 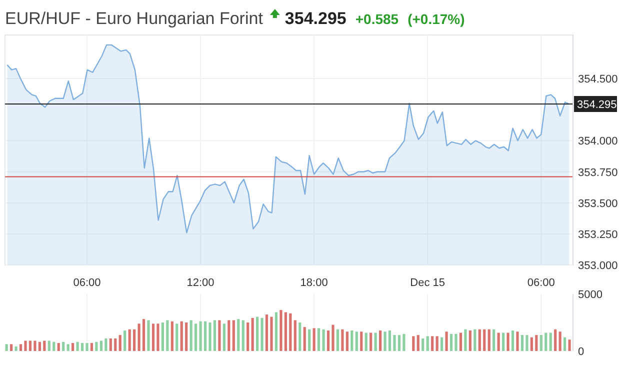 I want to click on y-tick-label: 353.250, so click(x=598, y=234).